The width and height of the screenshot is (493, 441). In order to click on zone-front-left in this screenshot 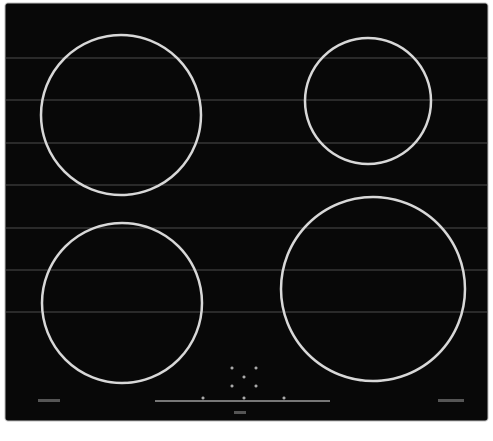, I will do `click(122, 303)`.